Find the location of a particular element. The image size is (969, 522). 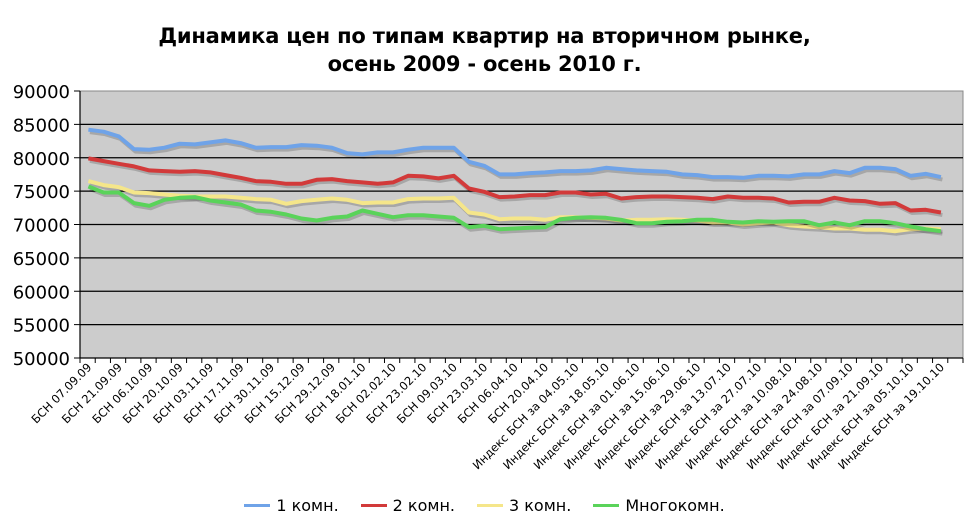

y-tick-label: 60000 is located at coordinates (41, 292).